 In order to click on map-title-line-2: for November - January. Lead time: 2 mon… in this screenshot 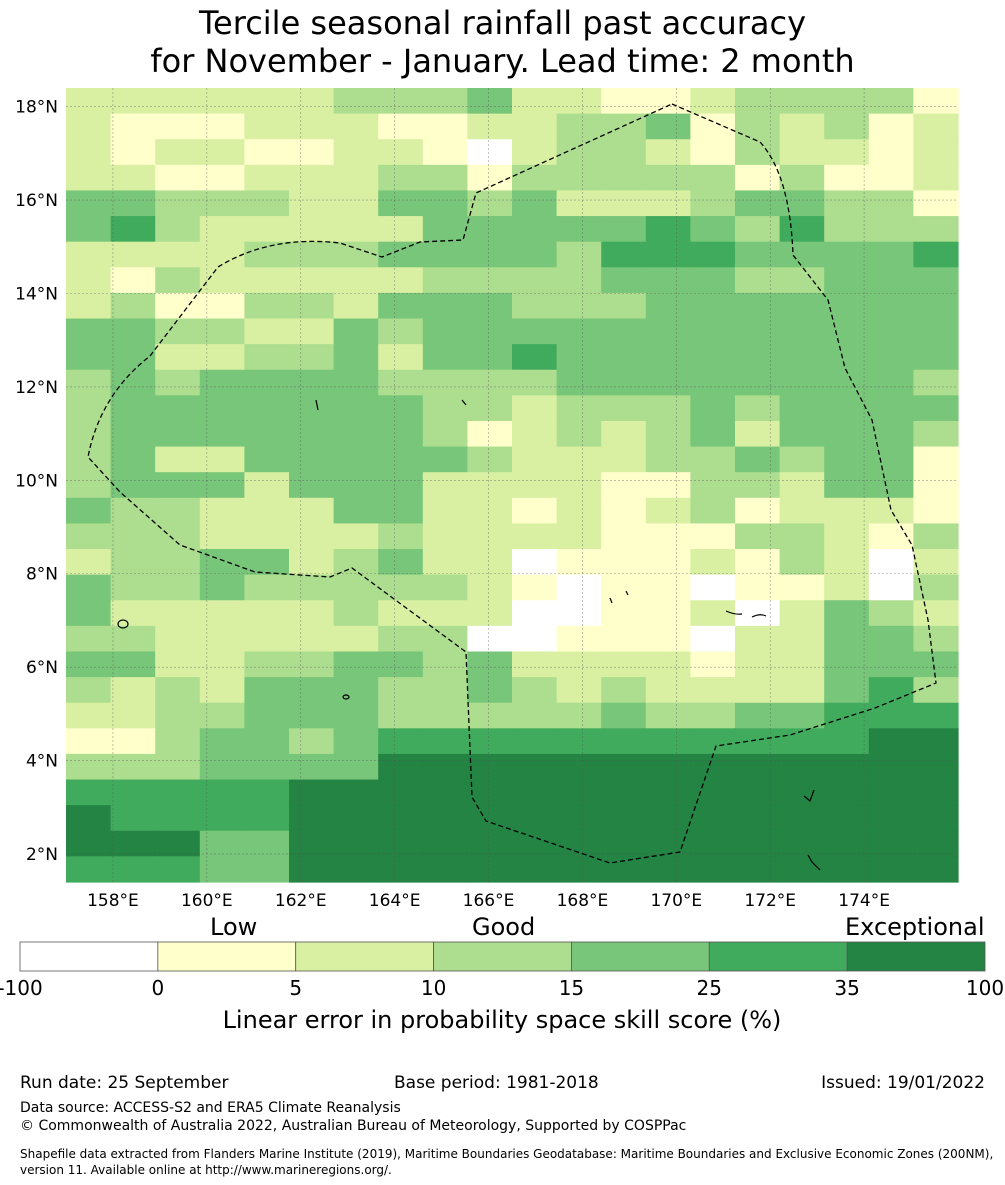, I will do `click(502, 61)`.